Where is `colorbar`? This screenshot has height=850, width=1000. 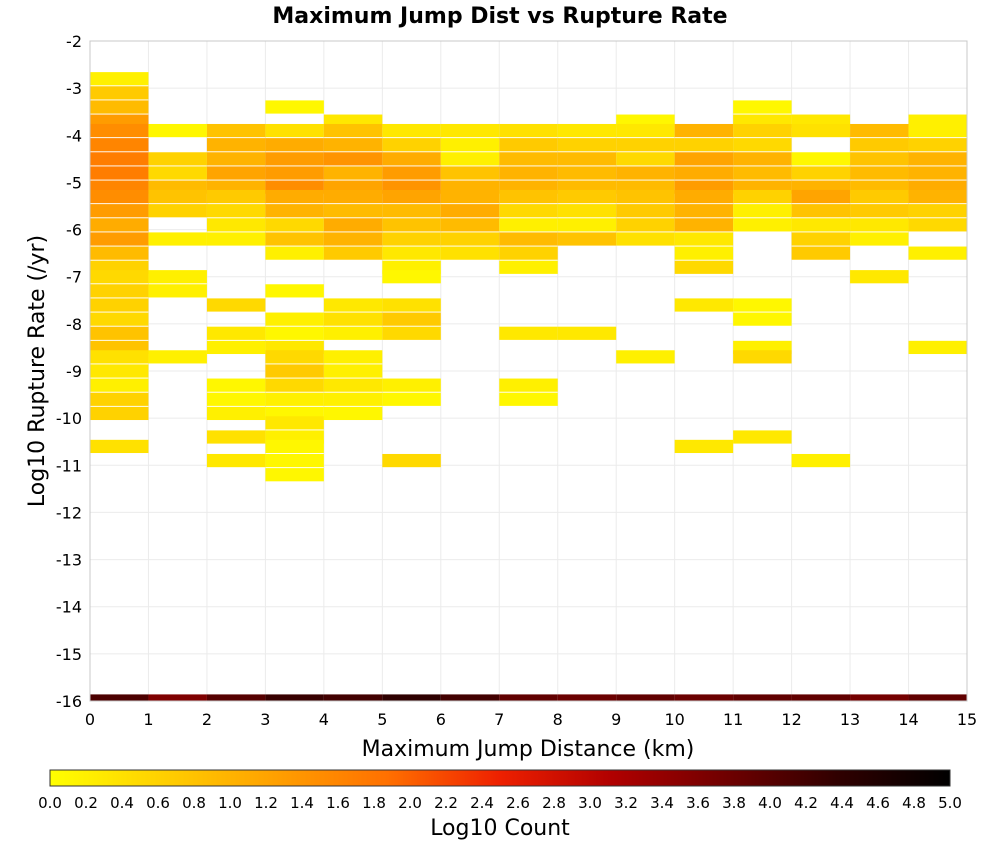
colorbar is located at coordinates (500, 778).